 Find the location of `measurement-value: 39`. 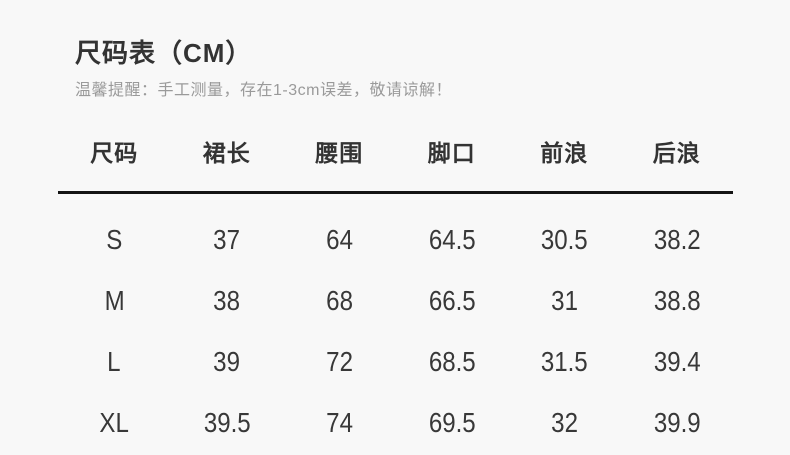

measurement-value: 39 is located at coordinates (227, 361).